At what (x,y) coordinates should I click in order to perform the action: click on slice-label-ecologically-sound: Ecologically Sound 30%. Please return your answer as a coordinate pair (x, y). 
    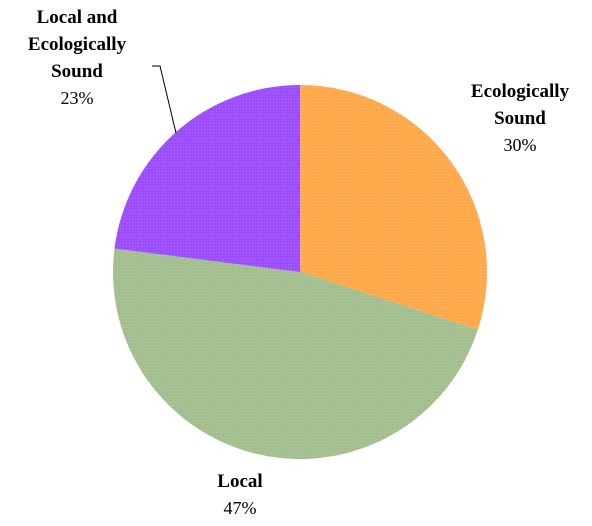
    Looking at the image, I should click on (516, 118).